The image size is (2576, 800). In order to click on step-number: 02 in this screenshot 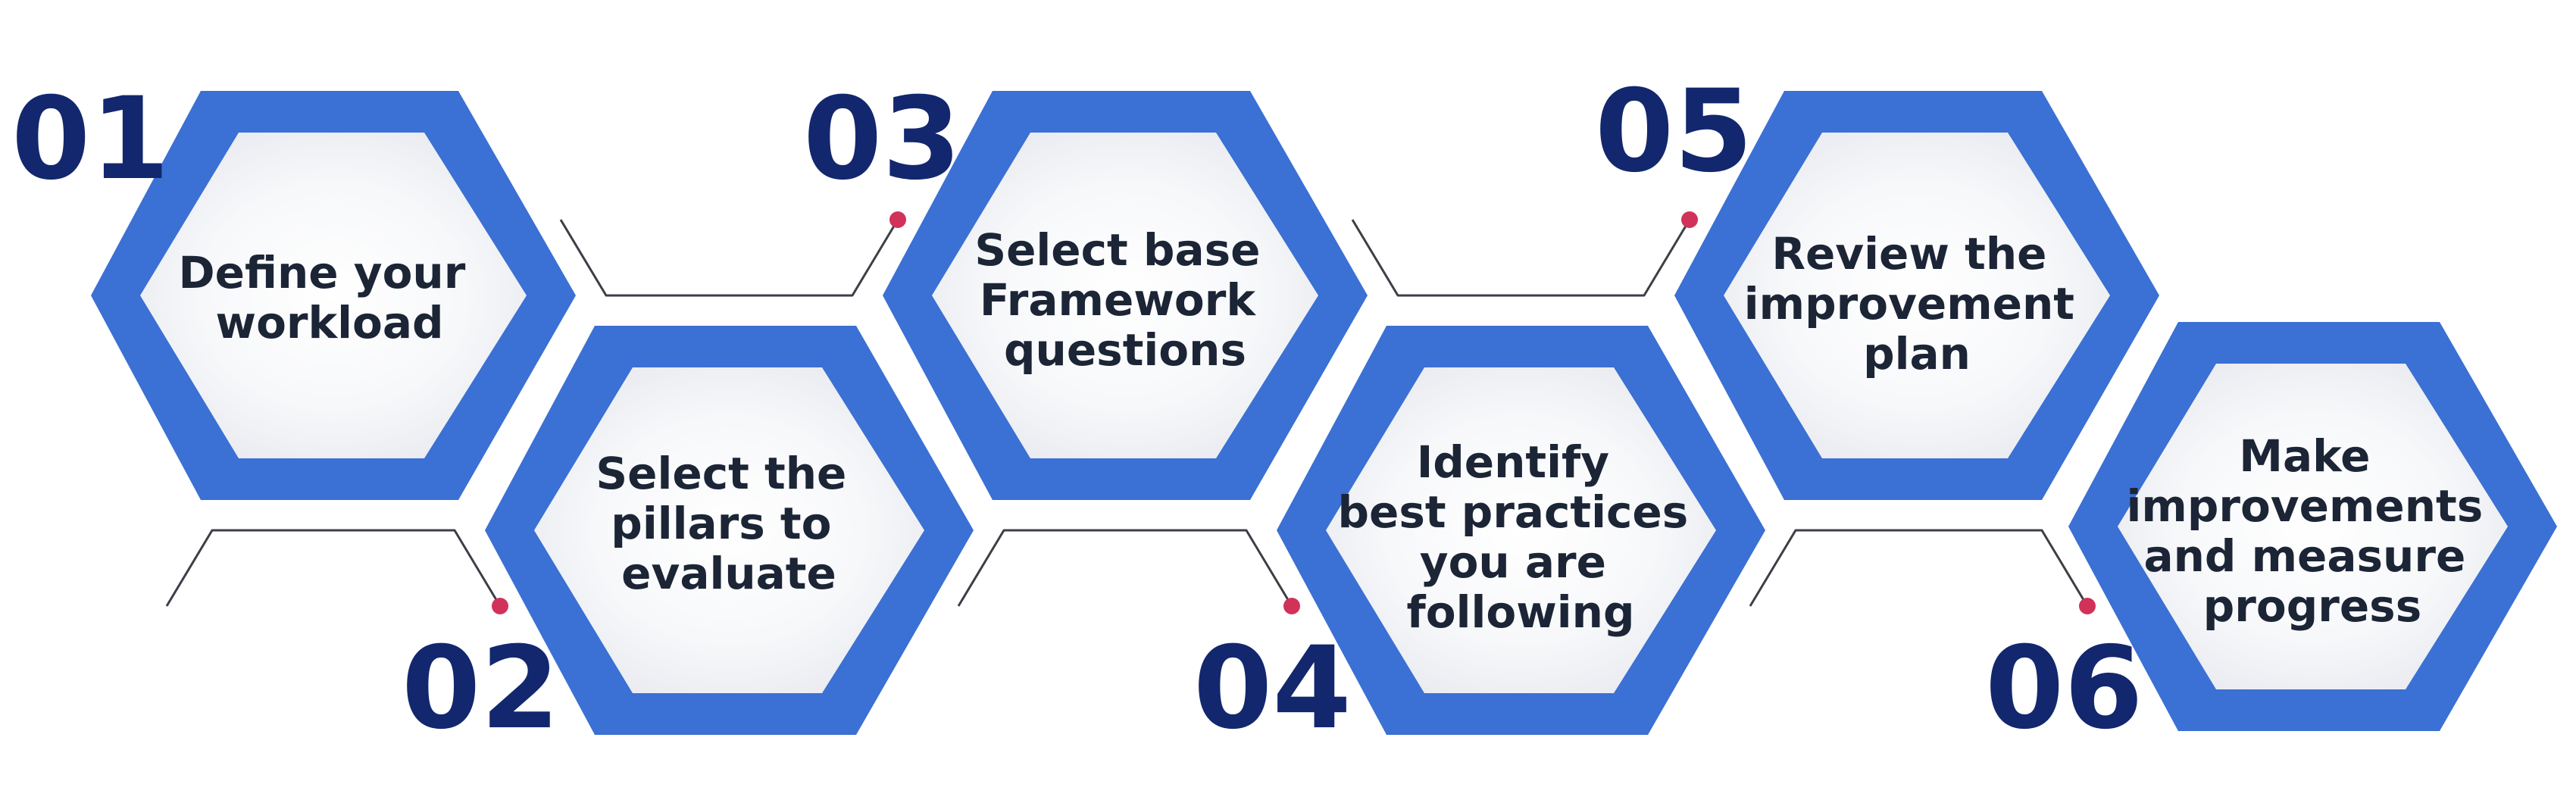, I will do `click(481, 689)`.